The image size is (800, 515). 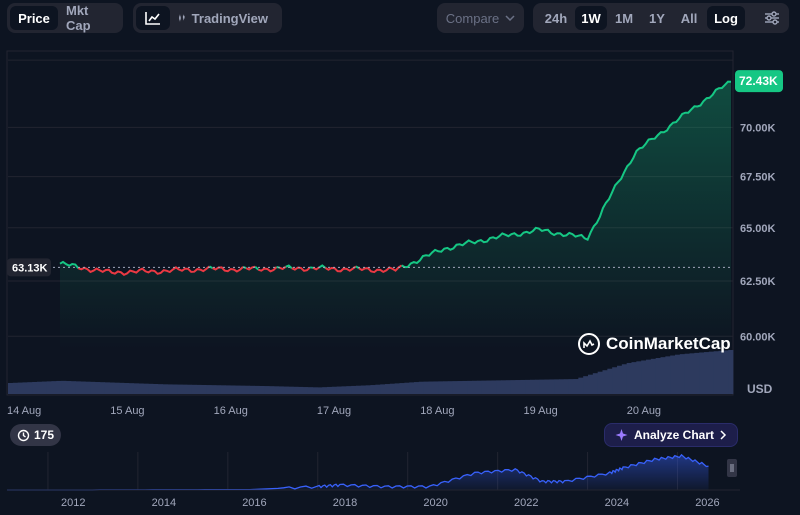 What do you see at coordinates (654, 344) in the screenshot?
I see `coinmarketcap-watermark: CoinMarketCap` at bounding box center [654, 344].